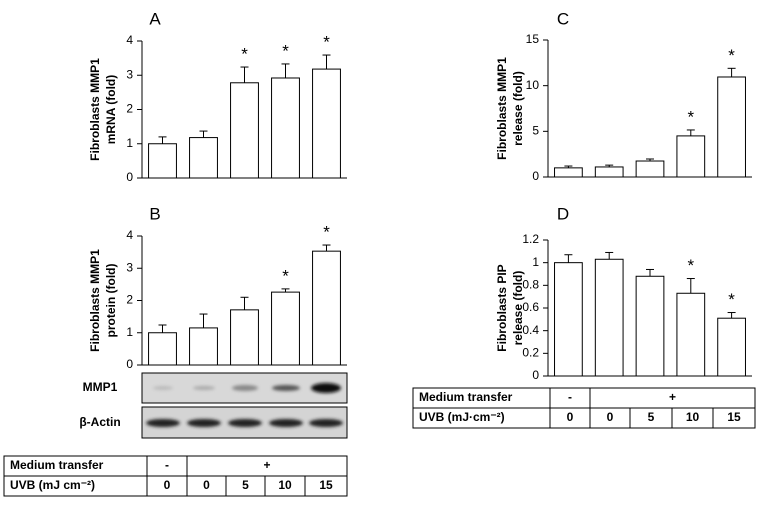 The height and width of the screenshot is (505, 761). Describe the element at coordinates (530, 353) in the screenshot. I see `y-tick-label: 0.2` at that location.